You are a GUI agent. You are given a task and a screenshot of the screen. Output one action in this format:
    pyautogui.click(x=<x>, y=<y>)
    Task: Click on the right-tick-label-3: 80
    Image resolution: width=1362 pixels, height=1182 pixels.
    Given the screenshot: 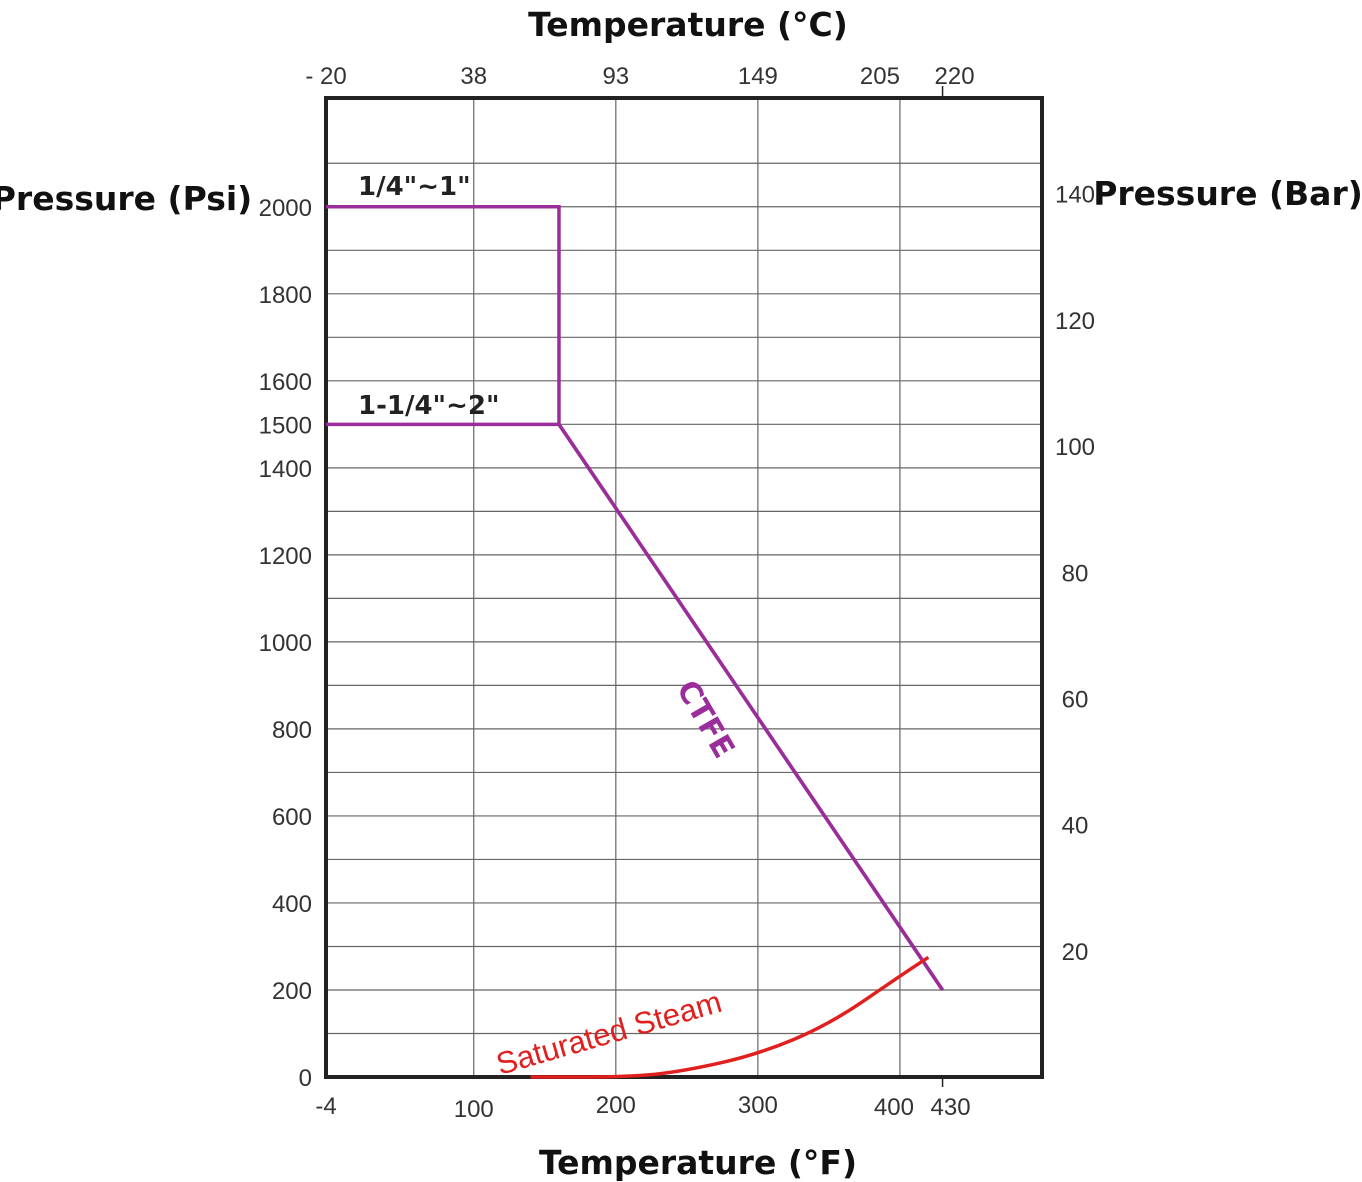 What is the action you would take?
    pyautogui.click(x=1075, y=573)
    